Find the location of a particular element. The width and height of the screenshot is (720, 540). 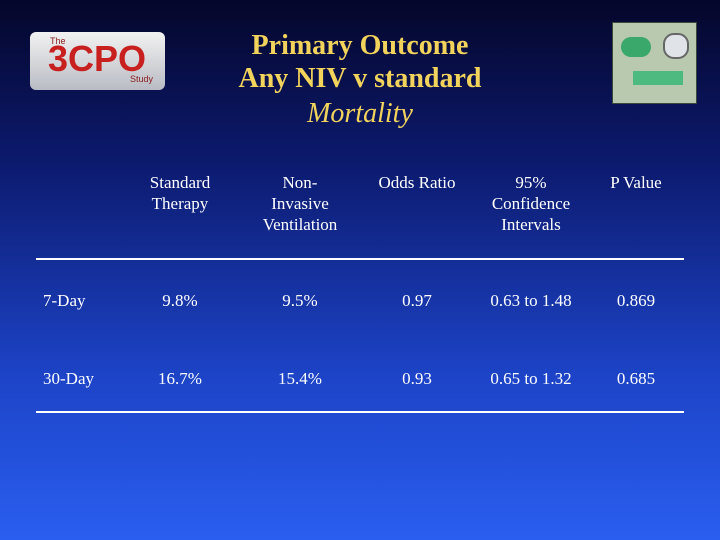

column-header: Non- is located at coordinates (300, 182).